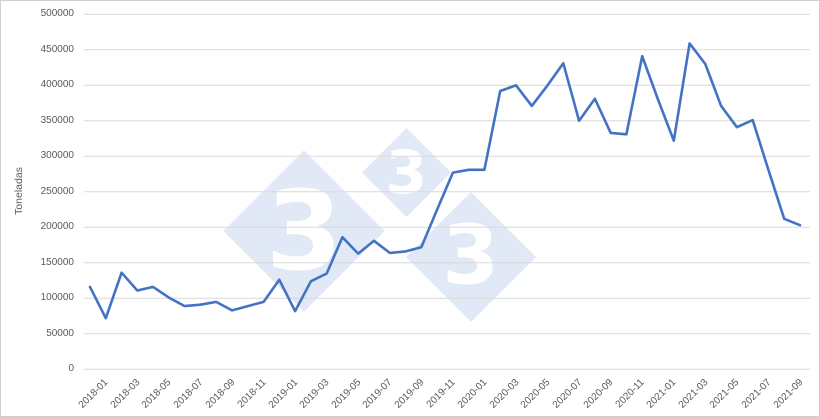  I want to click on y-tick-label: 500000, so click(57, 14).